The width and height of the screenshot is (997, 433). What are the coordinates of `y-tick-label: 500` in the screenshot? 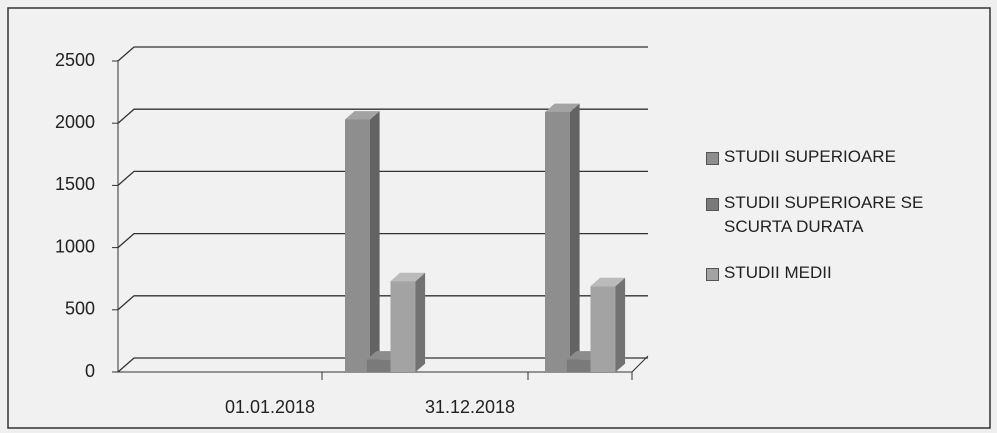 It's located at (80, 309).